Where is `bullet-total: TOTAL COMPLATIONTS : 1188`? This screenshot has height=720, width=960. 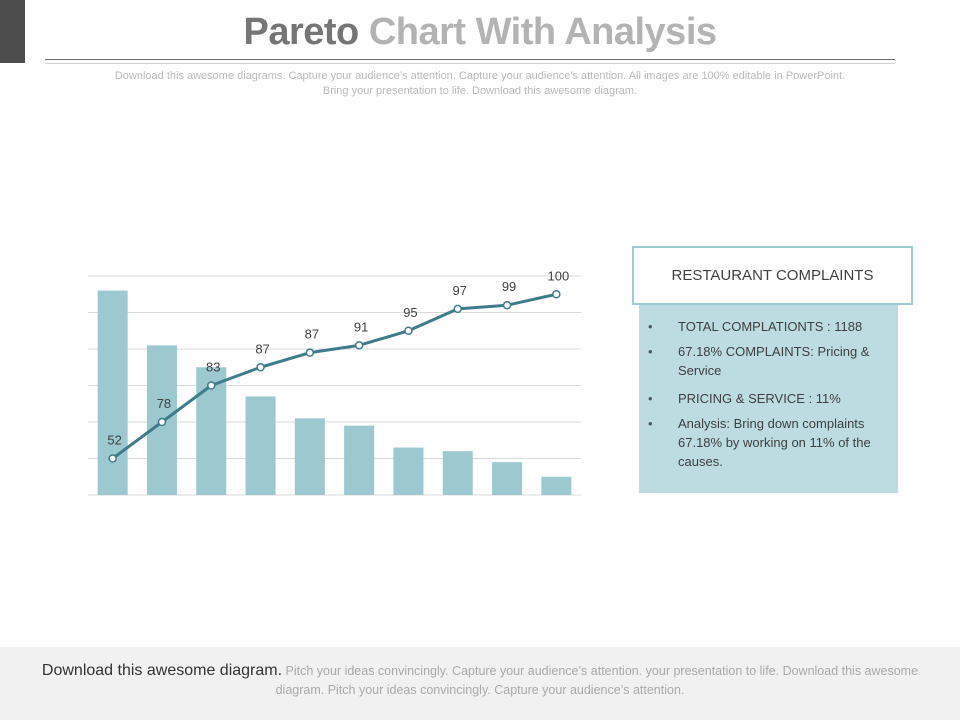 bullet-total: TOTAL COMPLATIONTS : 1188 is located at coordinates (768, 326).